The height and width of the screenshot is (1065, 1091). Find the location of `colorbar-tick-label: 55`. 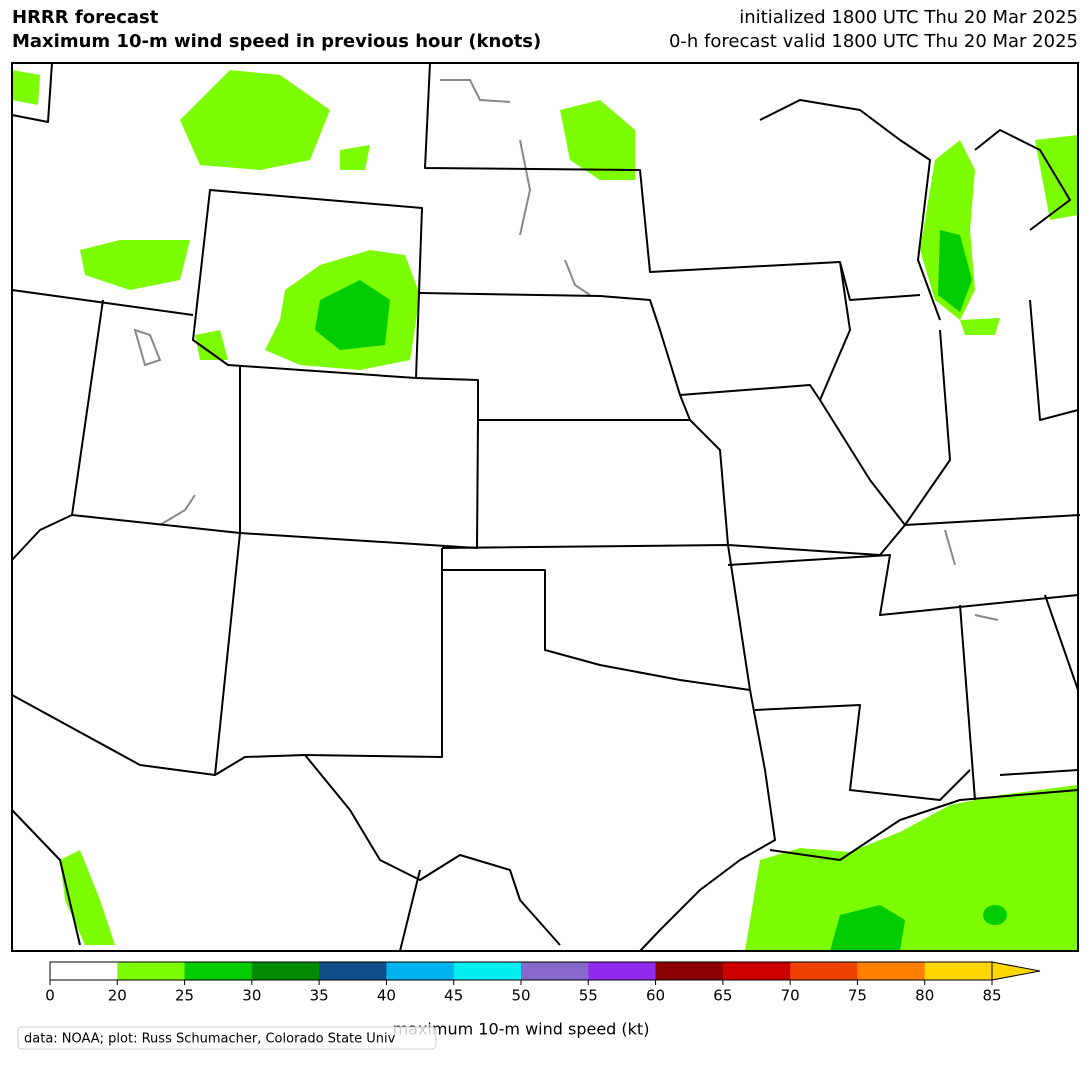

colorbar-tick-label: 55 is located at coordinates (588, 996).